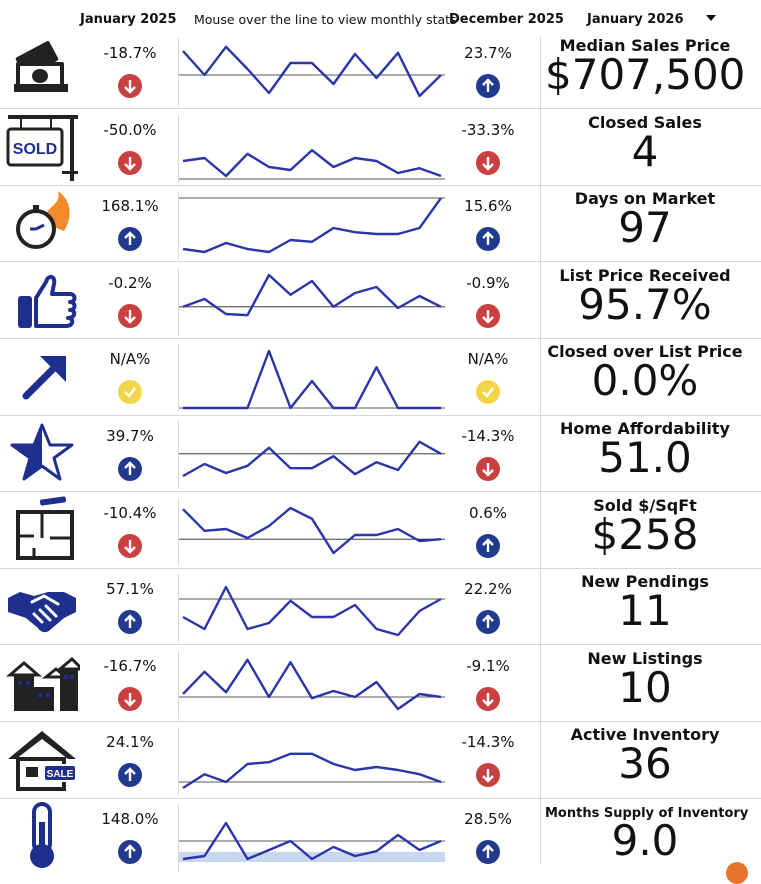 The image size is (761, 884). What do you see at coordinates (488, 392) in the screenshot?
I see `arrow-neutral-icon` at bounding box center [488, 392].